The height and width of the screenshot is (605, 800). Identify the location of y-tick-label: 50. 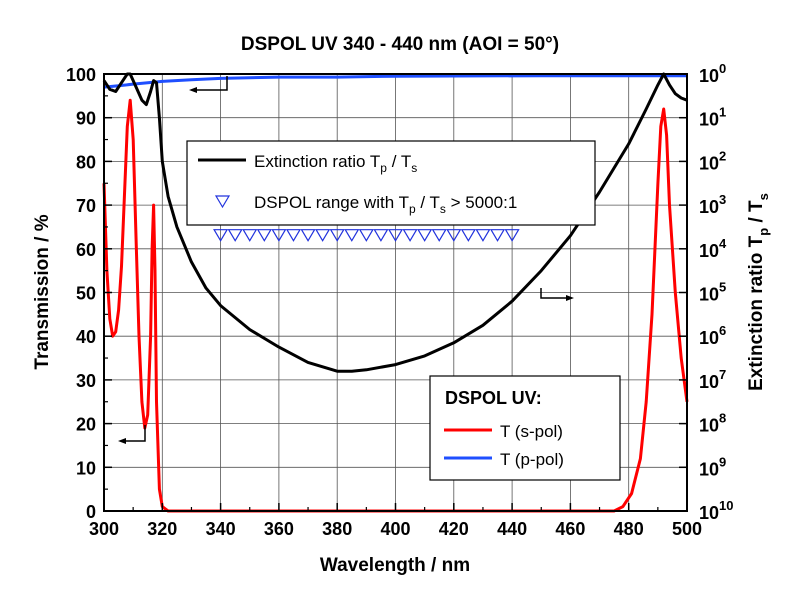
(86, 294).